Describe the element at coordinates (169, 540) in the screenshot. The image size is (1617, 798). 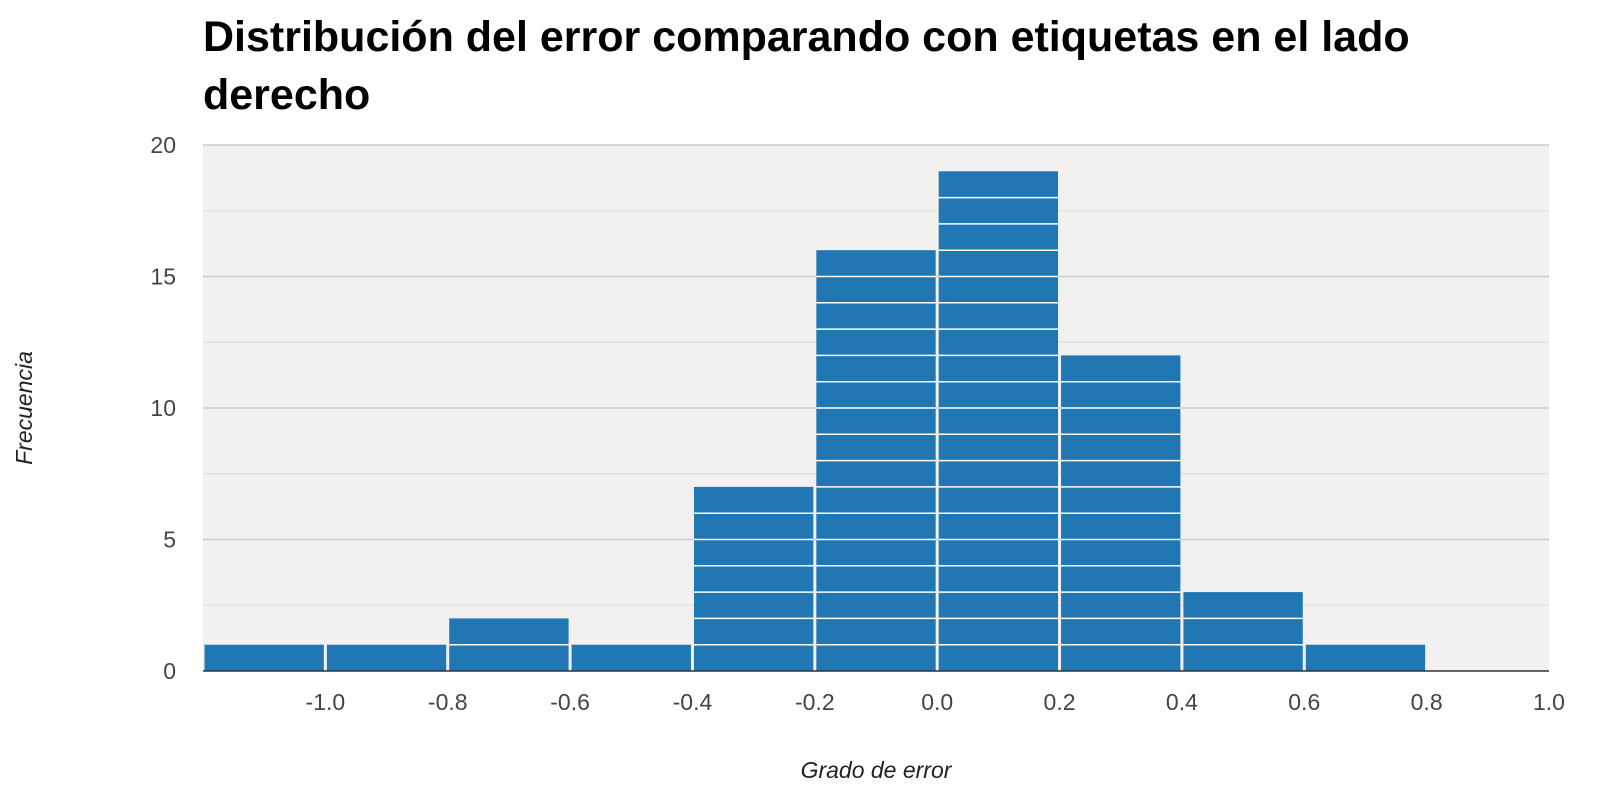
I see `y-tick-label: 5` at that location.